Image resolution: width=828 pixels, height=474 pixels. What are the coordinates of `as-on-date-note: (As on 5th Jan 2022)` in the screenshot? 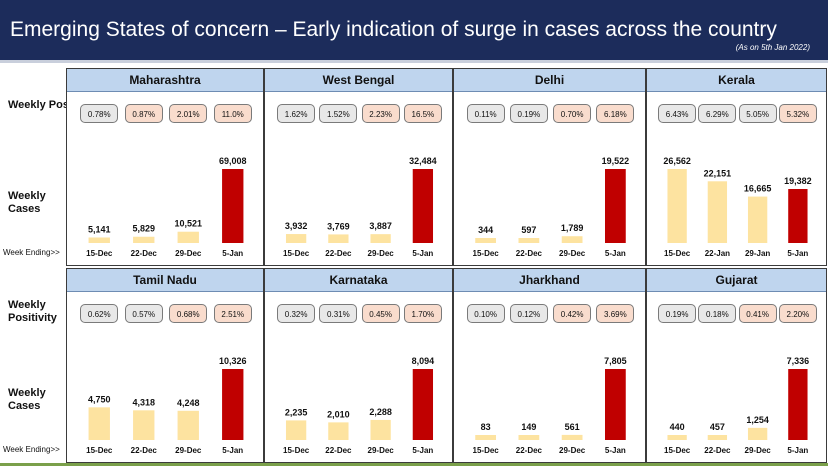 It's located at (772, 47).